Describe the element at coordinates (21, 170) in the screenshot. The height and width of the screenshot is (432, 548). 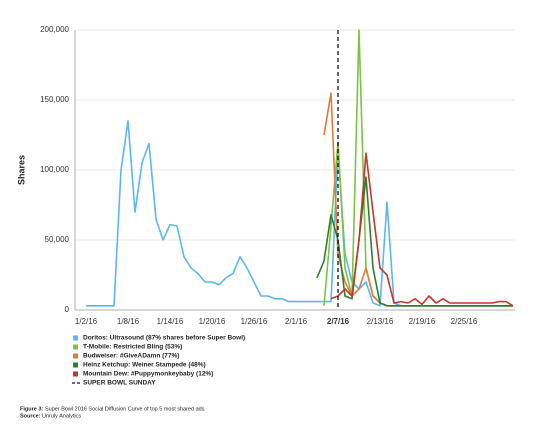
I see `y-axis-label: Shares` at that location.